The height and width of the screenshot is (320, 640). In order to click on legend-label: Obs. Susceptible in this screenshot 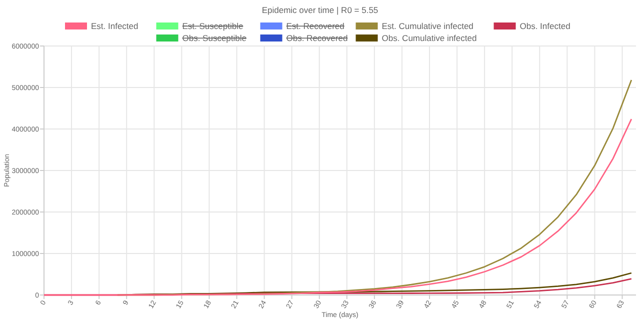, I will do `click(214, 37)`.